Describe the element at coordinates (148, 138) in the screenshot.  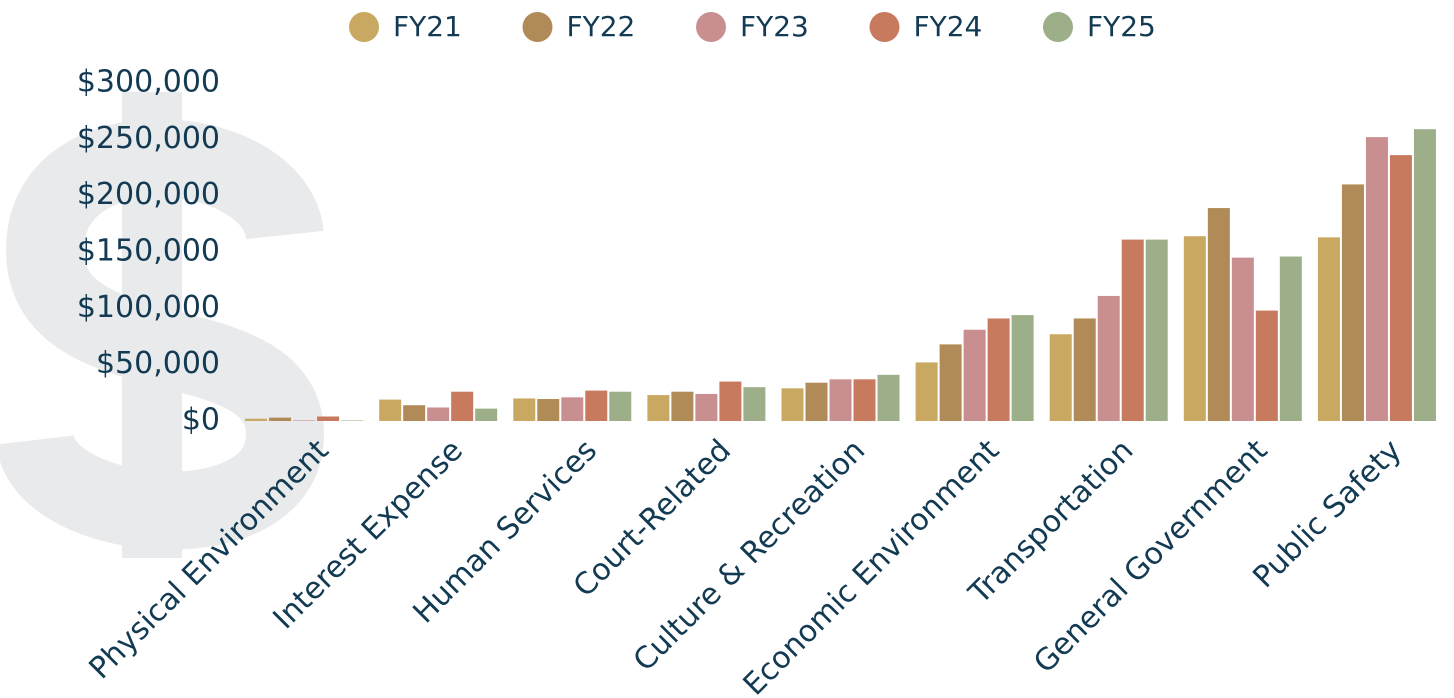
I see `y-tick-label: $250,000` at that location.